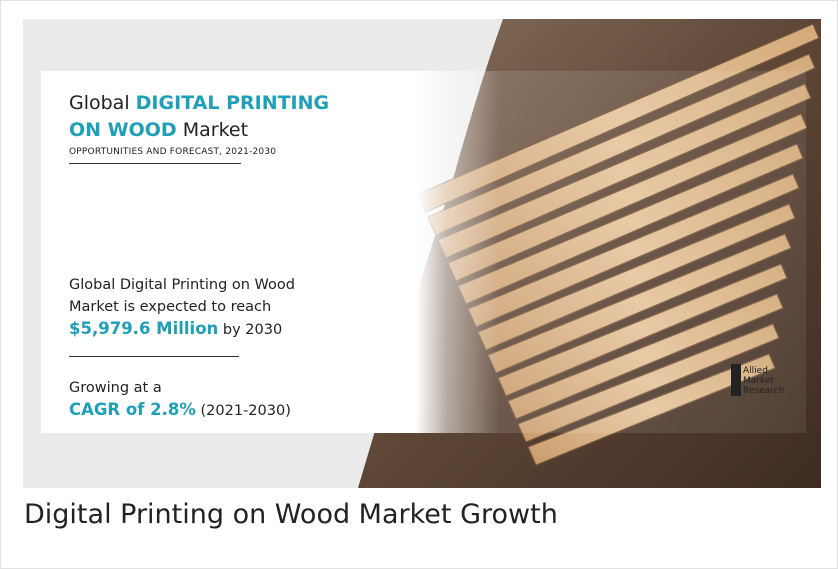 Image resolution: width=838 pixels, height=569 pixels. I want to click on growth-line: Growing at a, so click(115, 388).